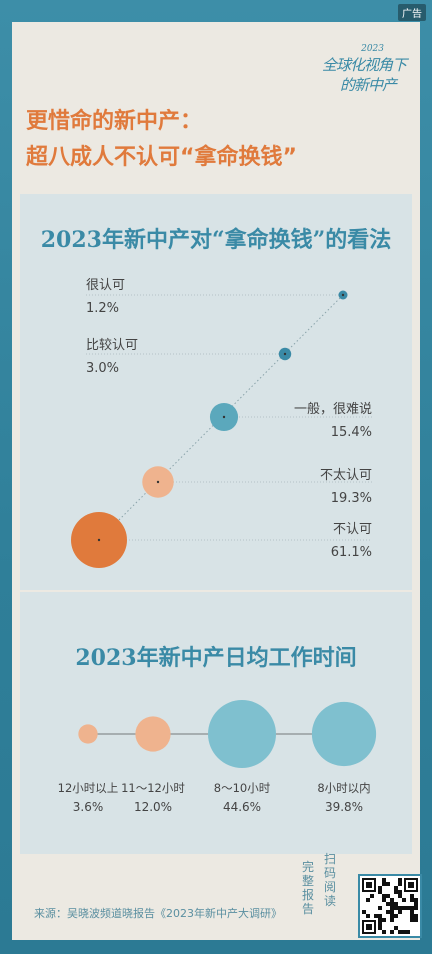 This screenshot has height=954, width=432. What do you see at coordinates (351, 498) in the screenshot?
I see `attitude-value-3: 19.3%` at bounding box center [351, 498].